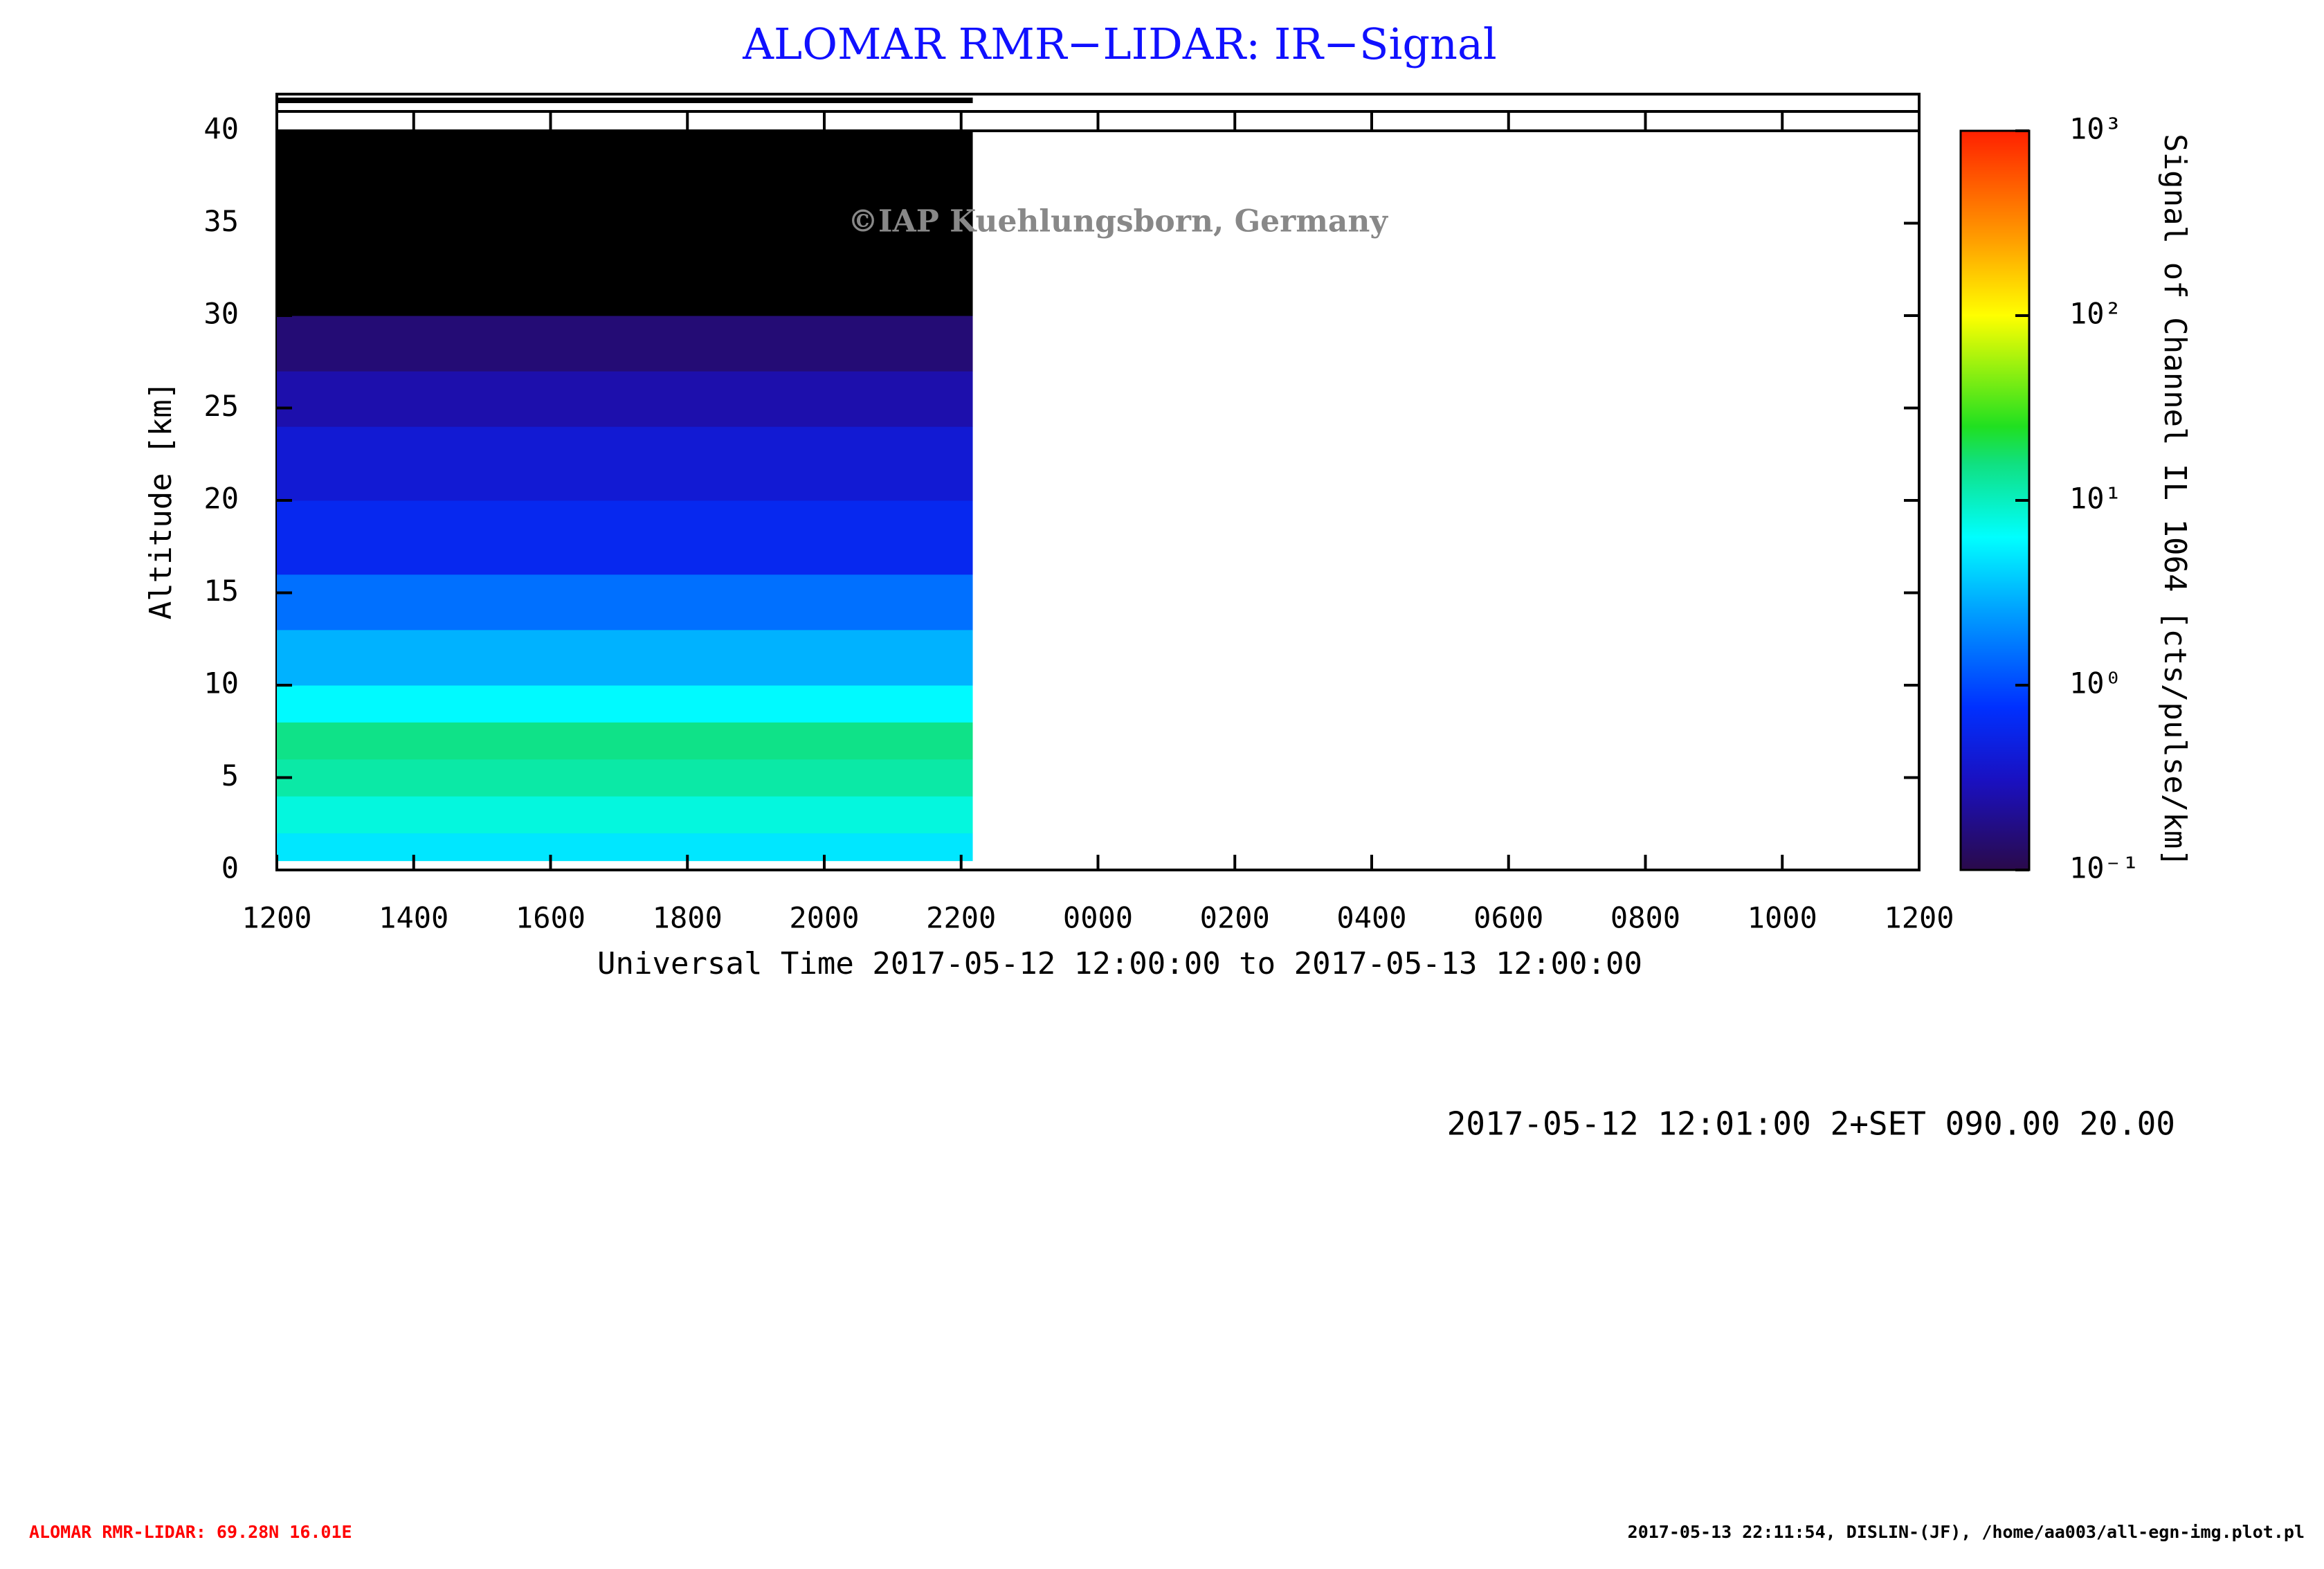  What do you see at coordinates (1782, 918) in the screenshot?
I see `x-tick-label: 1000` at bounding box center [1782, 918].